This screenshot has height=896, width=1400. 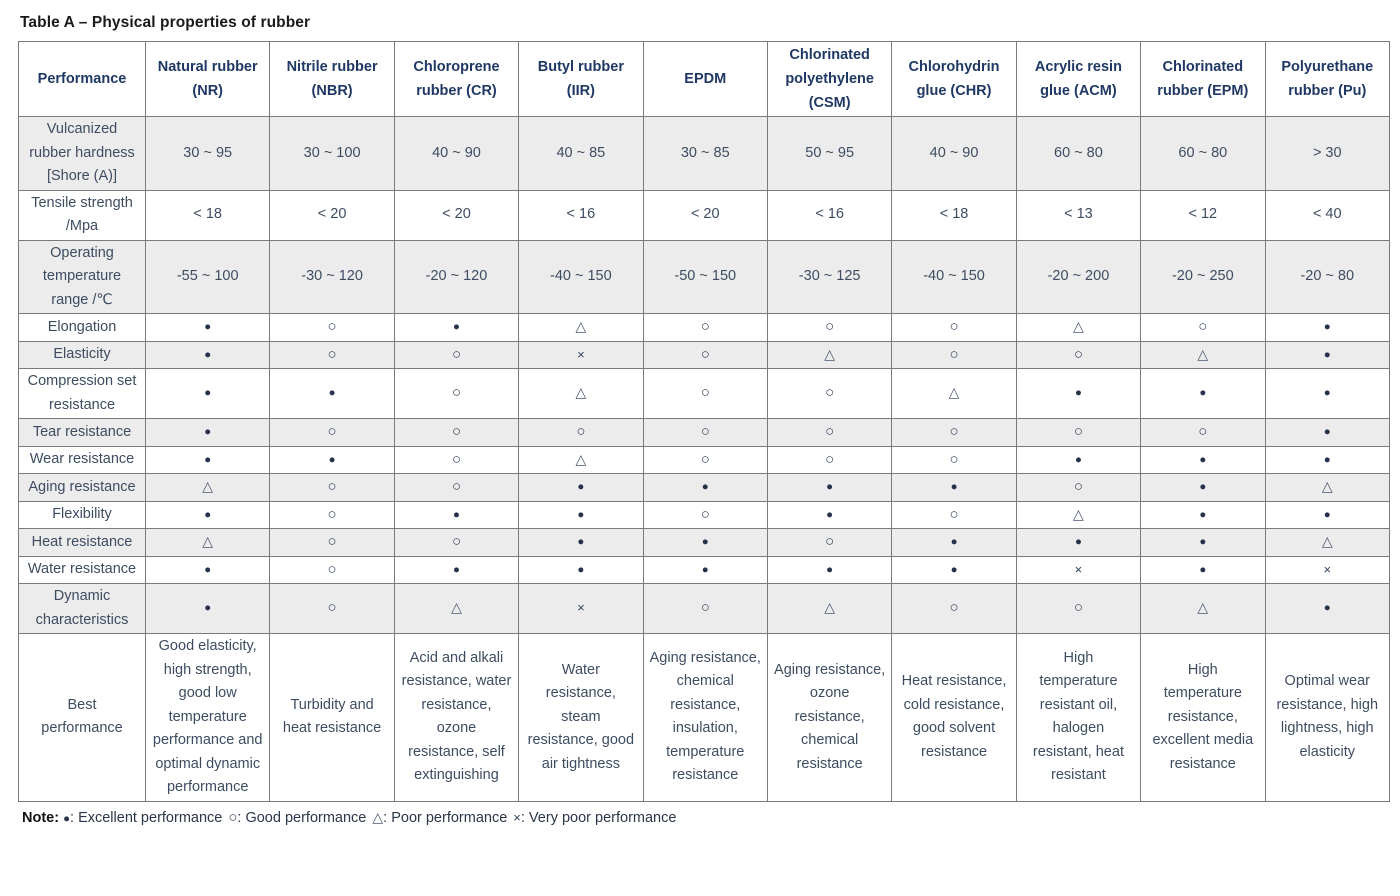 What do you see at coordinates (445, 817) in the screenshot?
I see `legend-item-text: : Poor performance` at bounding box center [445, 817].